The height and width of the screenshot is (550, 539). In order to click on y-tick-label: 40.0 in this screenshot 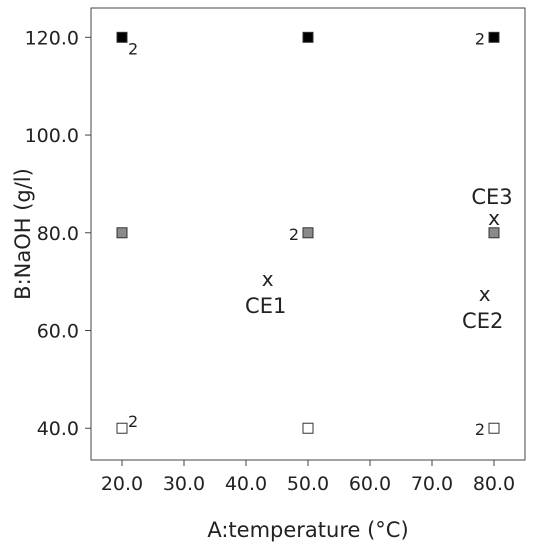, I will do `click(58, 429)`.